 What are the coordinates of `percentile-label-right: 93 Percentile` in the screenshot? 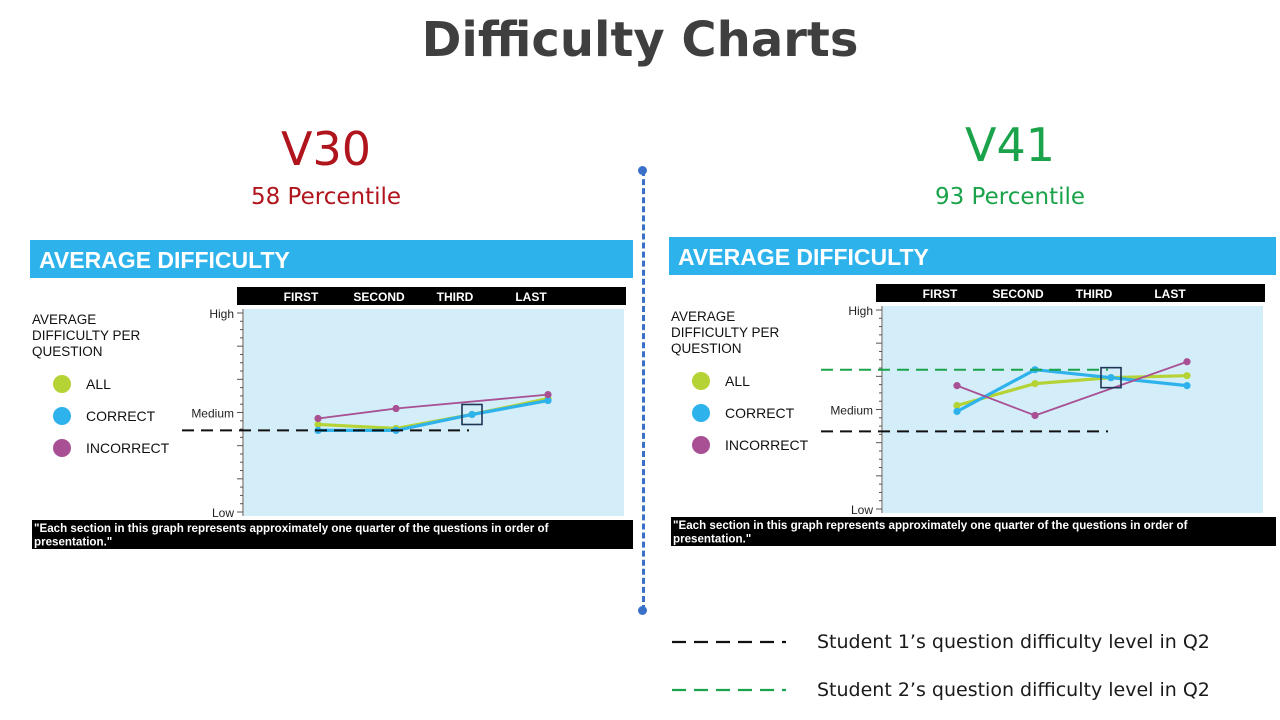 It's located at (1010, 197).